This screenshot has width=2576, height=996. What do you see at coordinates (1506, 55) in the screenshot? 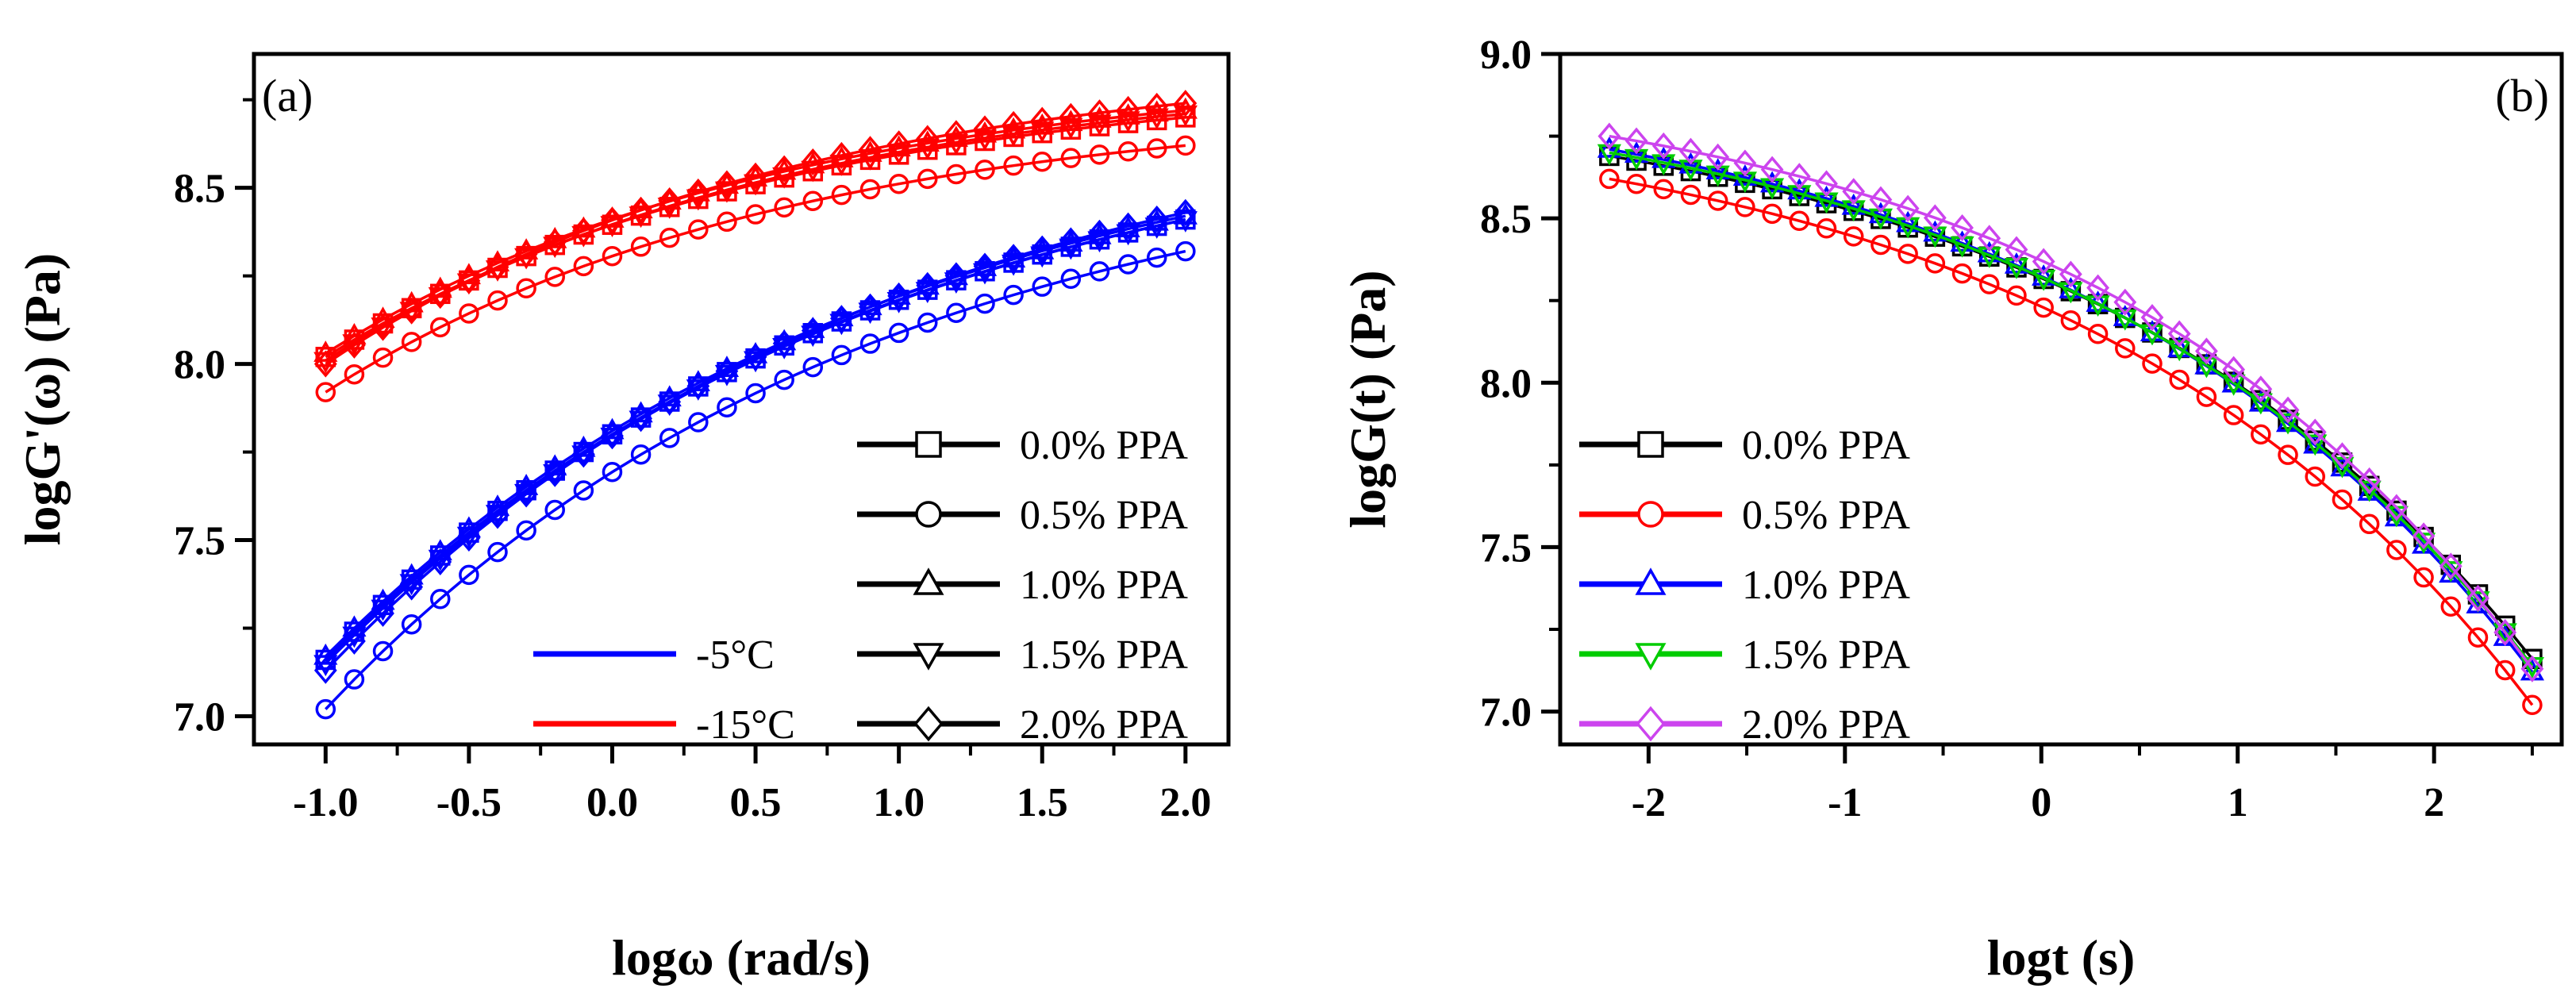
I see `y-tick-label: 9.0` at bounding box center [1506, 55].